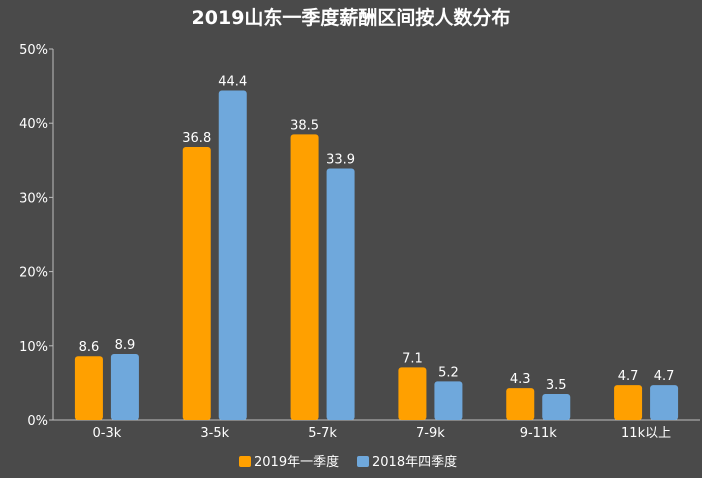 This screenshot has width=702, height=478. What do you see at coordinates (304, 125) in the screenshot?
I see `data-label: 38.5` at bounding box center [304, 125].